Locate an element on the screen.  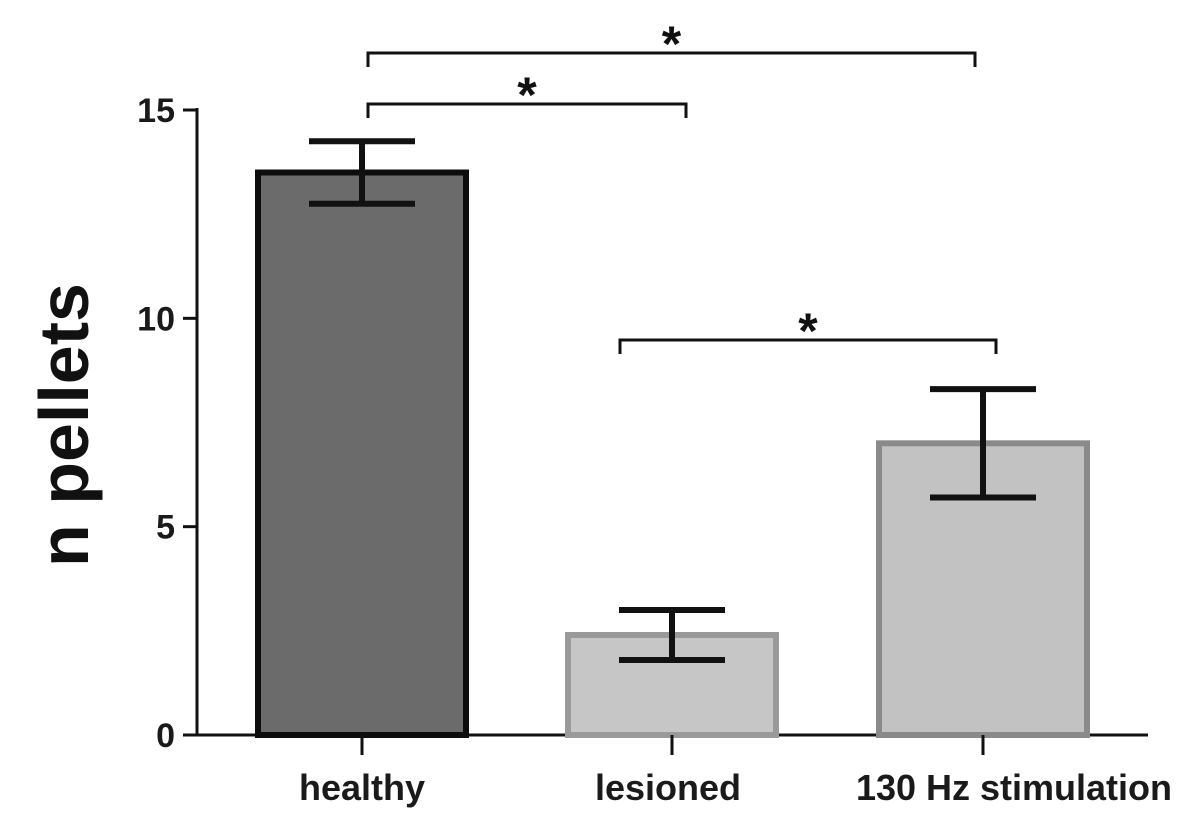
y-tick-label: 0 is located at coordinates (165, 736).